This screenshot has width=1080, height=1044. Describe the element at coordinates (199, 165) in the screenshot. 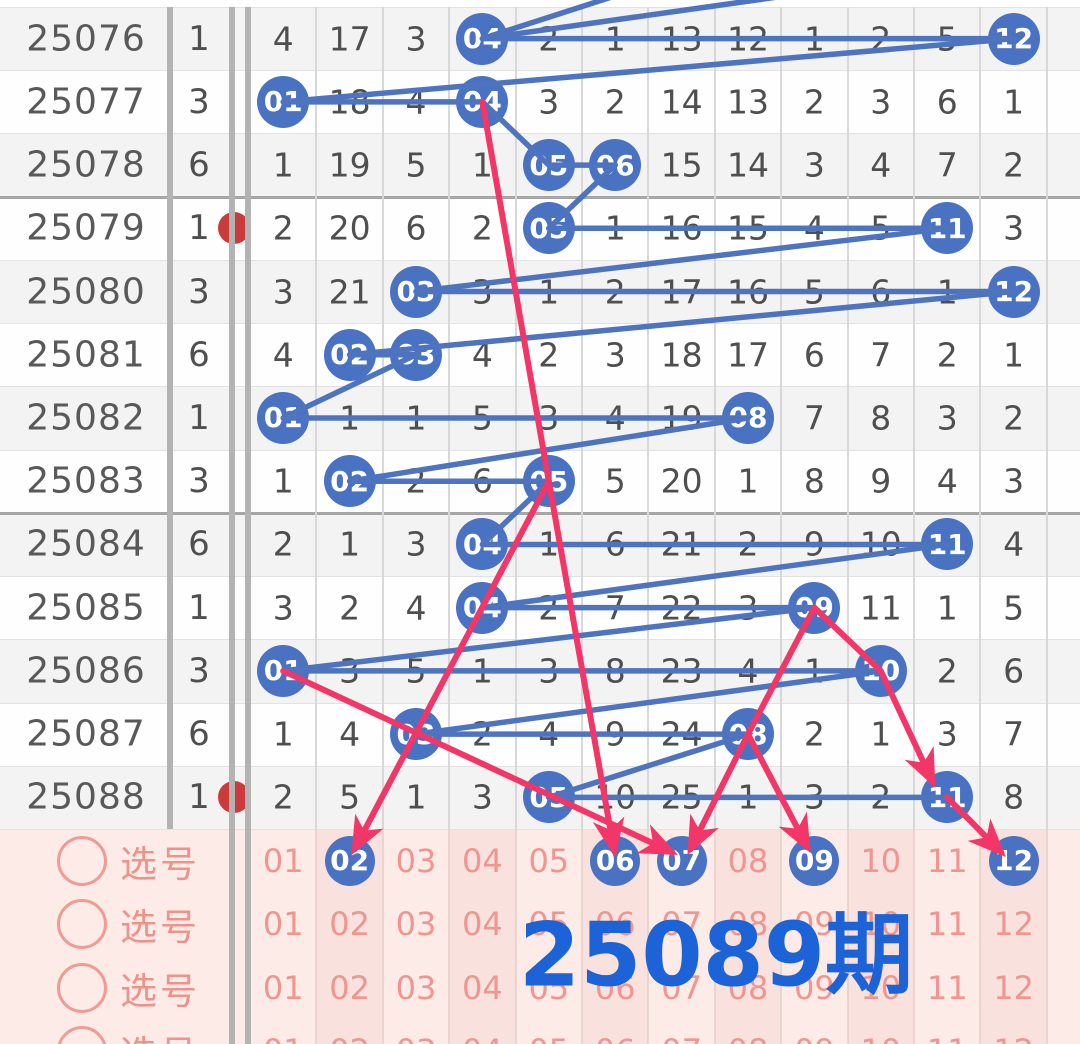

I see `stat-value: 6` at that location.